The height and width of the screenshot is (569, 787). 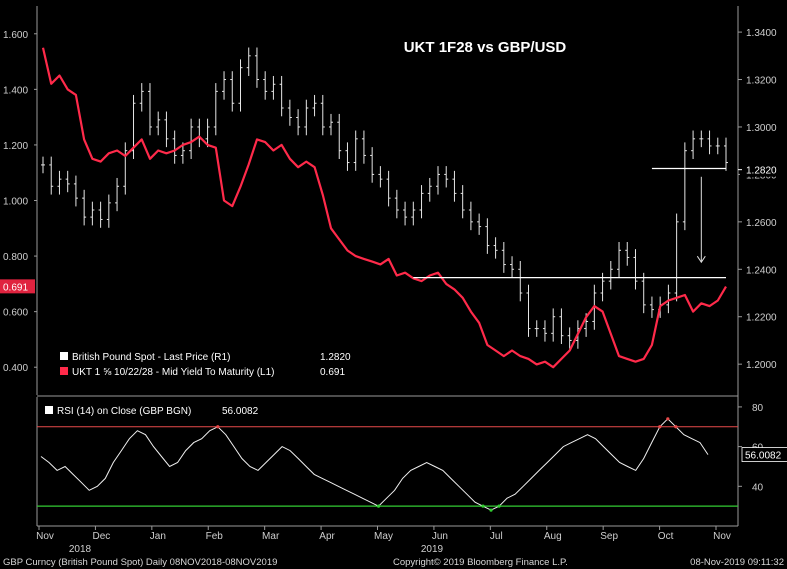 What do you see at coordinates (383, 536) in the screenshot?
I see `x-tick-label: May` at bounding box center [383, 536].